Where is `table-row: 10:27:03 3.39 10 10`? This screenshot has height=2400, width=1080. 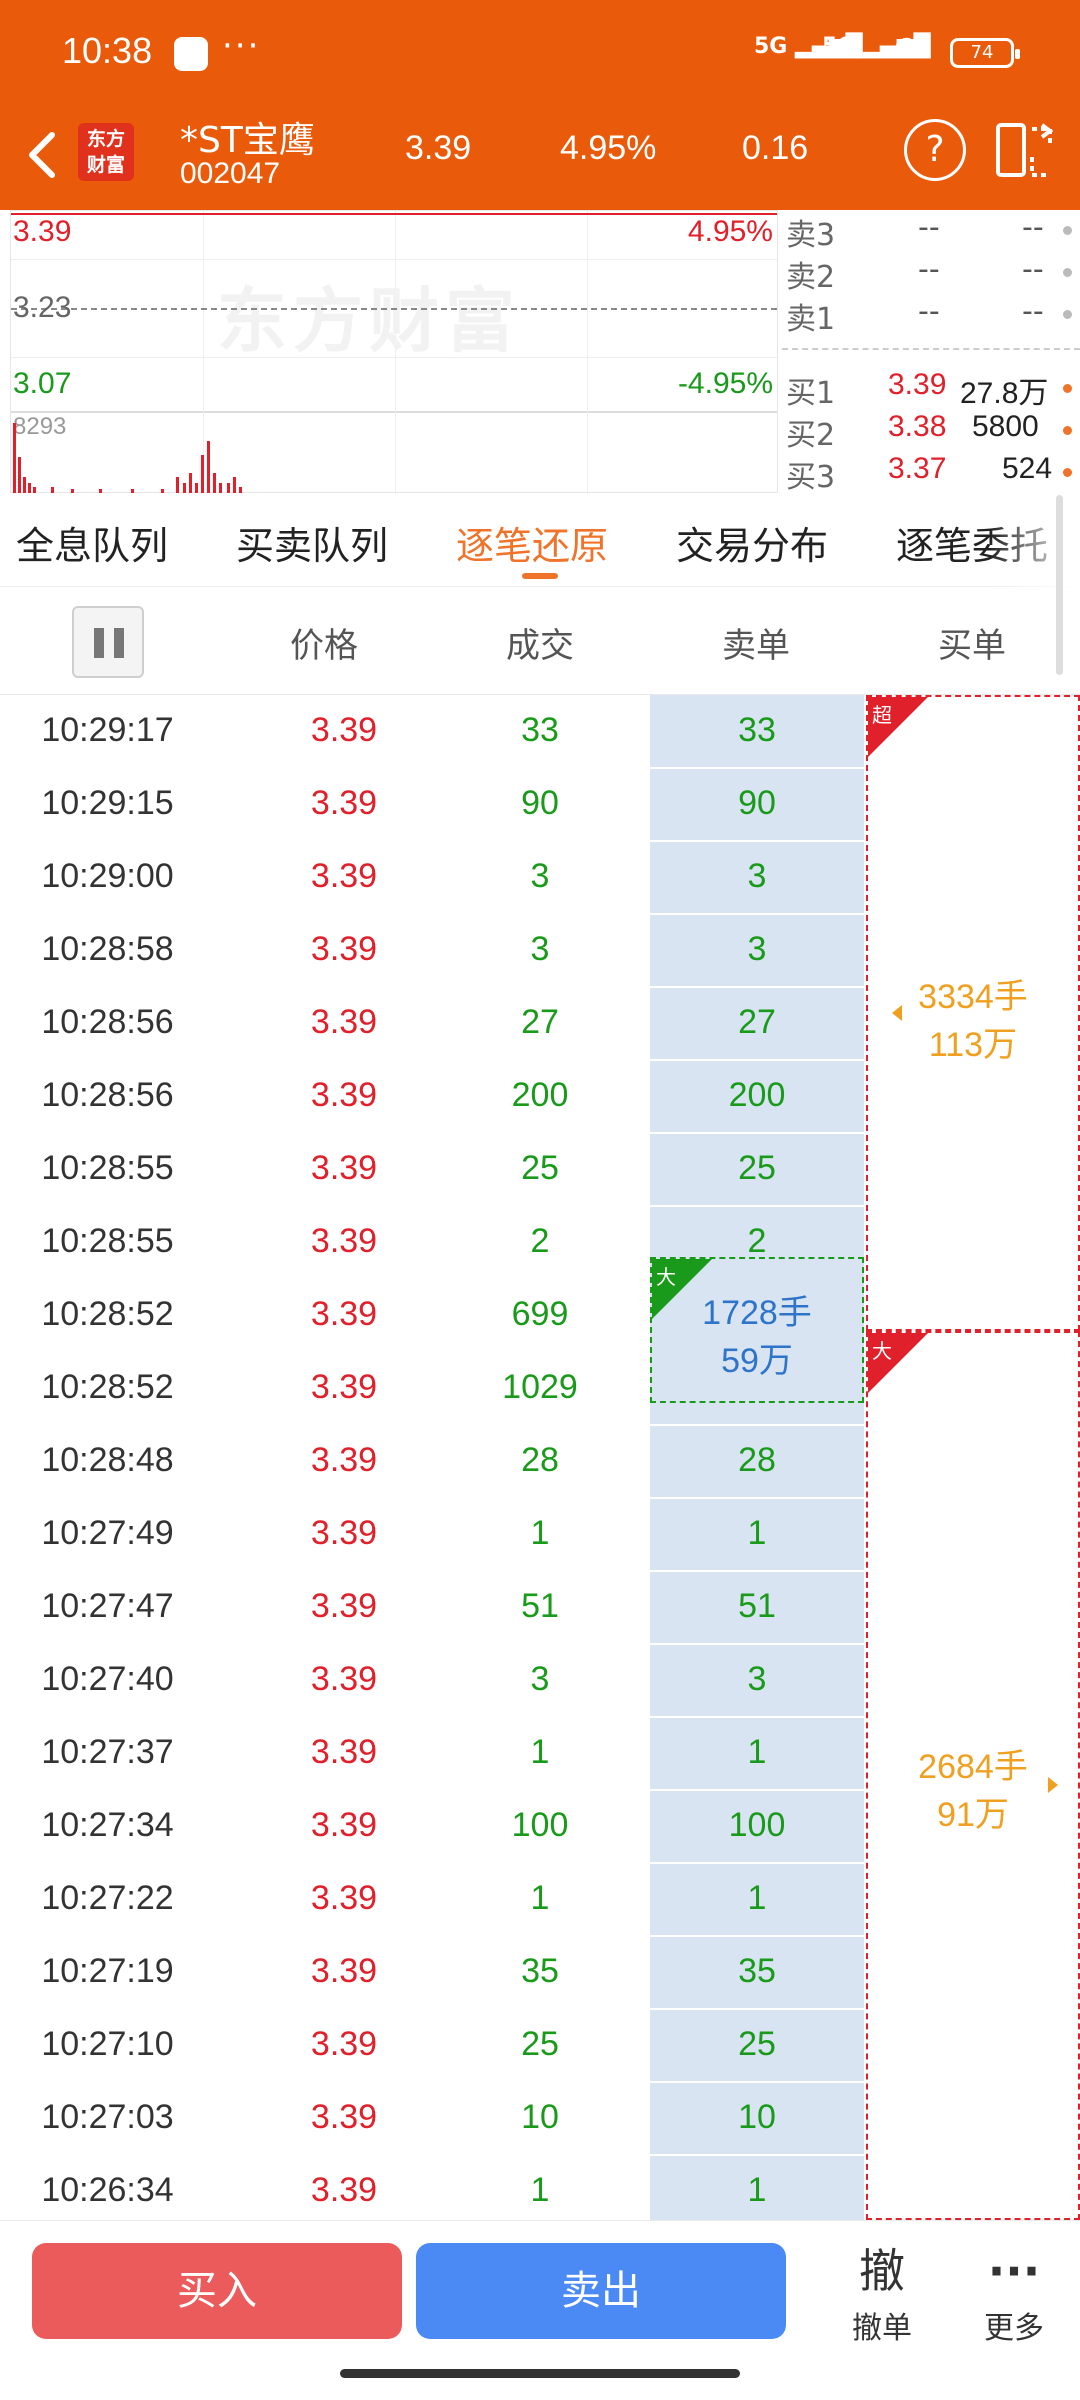 table-row: 10:27:03 3.39 10 10 is located at coordinates (540, 2118).